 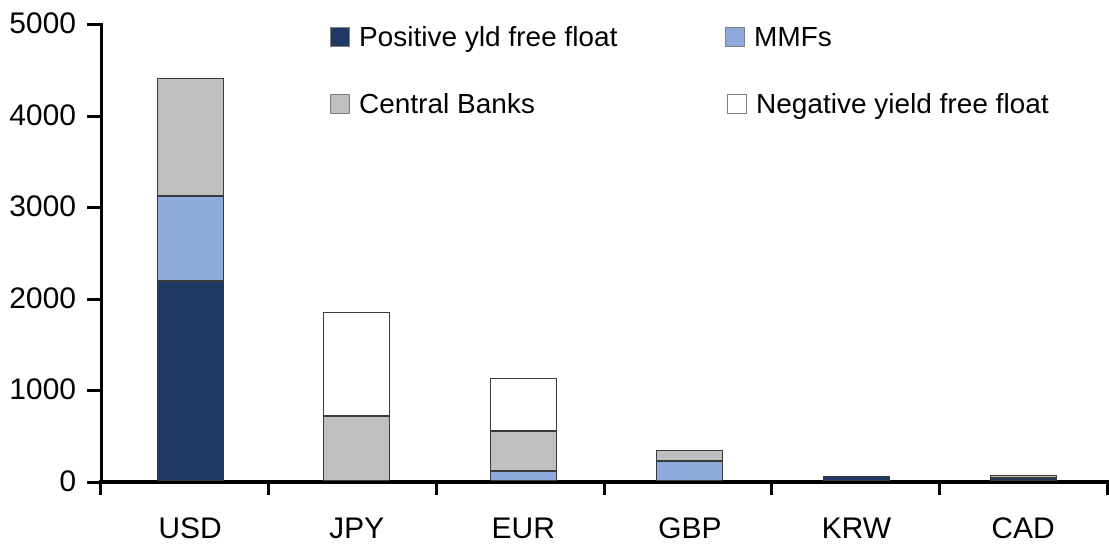 I want to click on x-axis-label-usd: USD, so click(x=190, y=528).